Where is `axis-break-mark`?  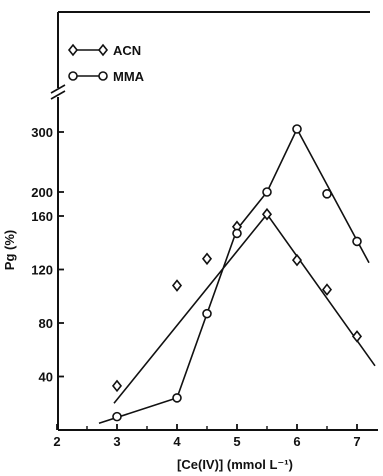
axis-break-mark is located at coordinates (58, 92).